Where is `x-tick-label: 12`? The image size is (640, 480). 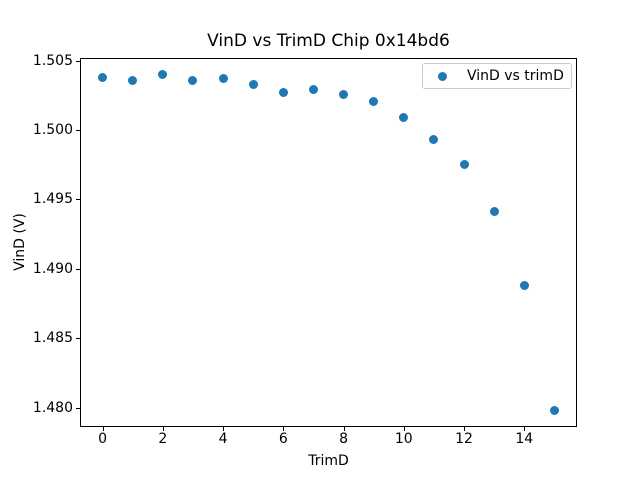 x-tick-label: 12 is located at coordinates (464, 439).